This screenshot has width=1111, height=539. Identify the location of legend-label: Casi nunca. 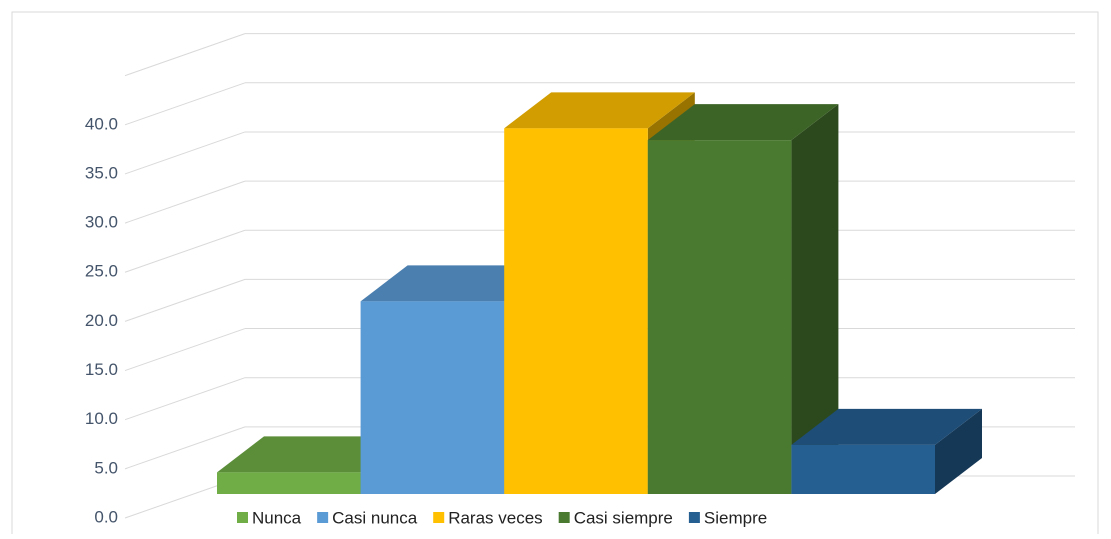
(375, 517).